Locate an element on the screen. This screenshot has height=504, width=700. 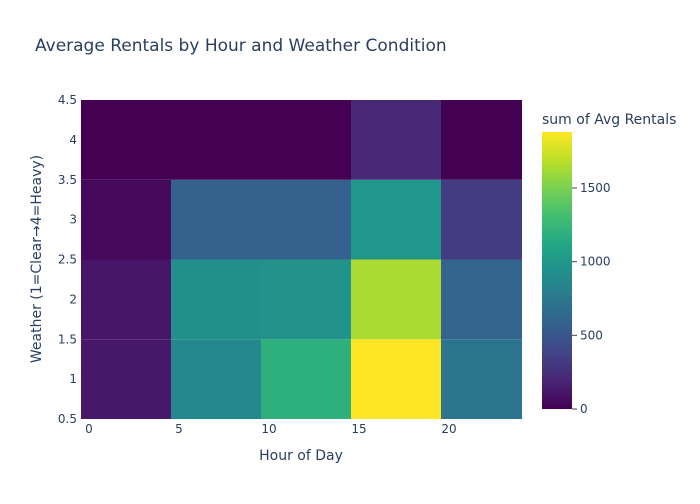
y-tick-label: 0.5 is located at coordinates (67, 419).